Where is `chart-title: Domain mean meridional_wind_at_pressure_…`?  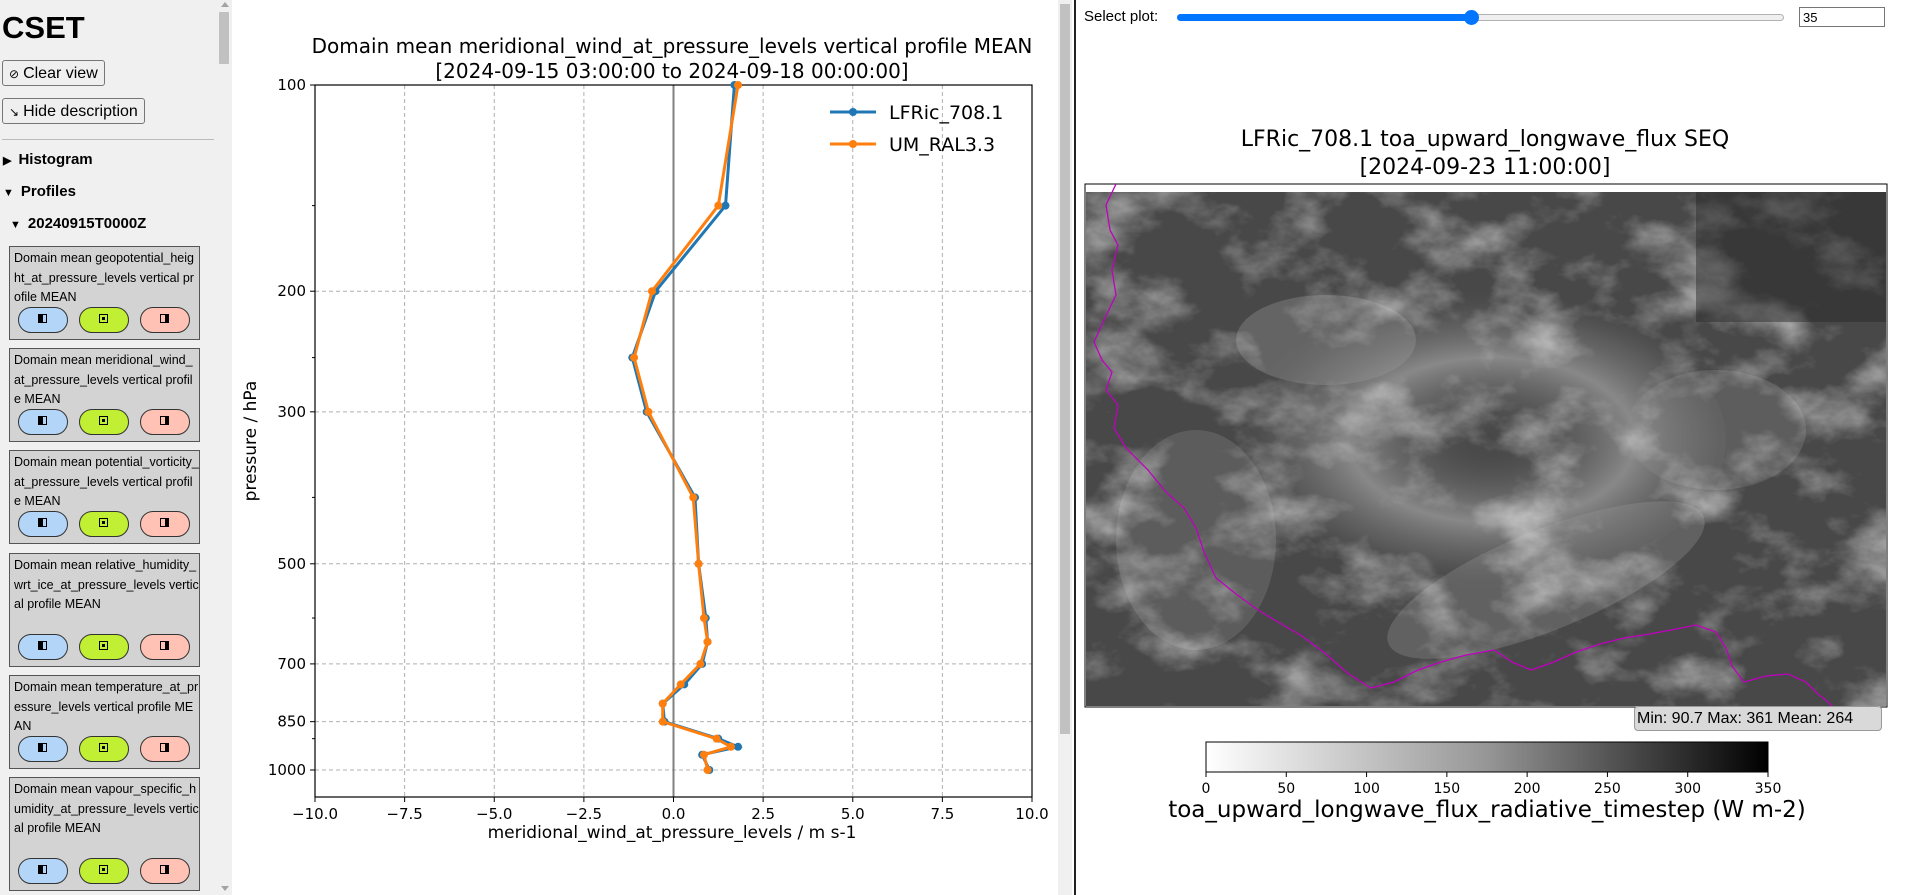 chart-title: Domain mean meridional_wind_at_pressure_… is located at coordinates (672, 46).